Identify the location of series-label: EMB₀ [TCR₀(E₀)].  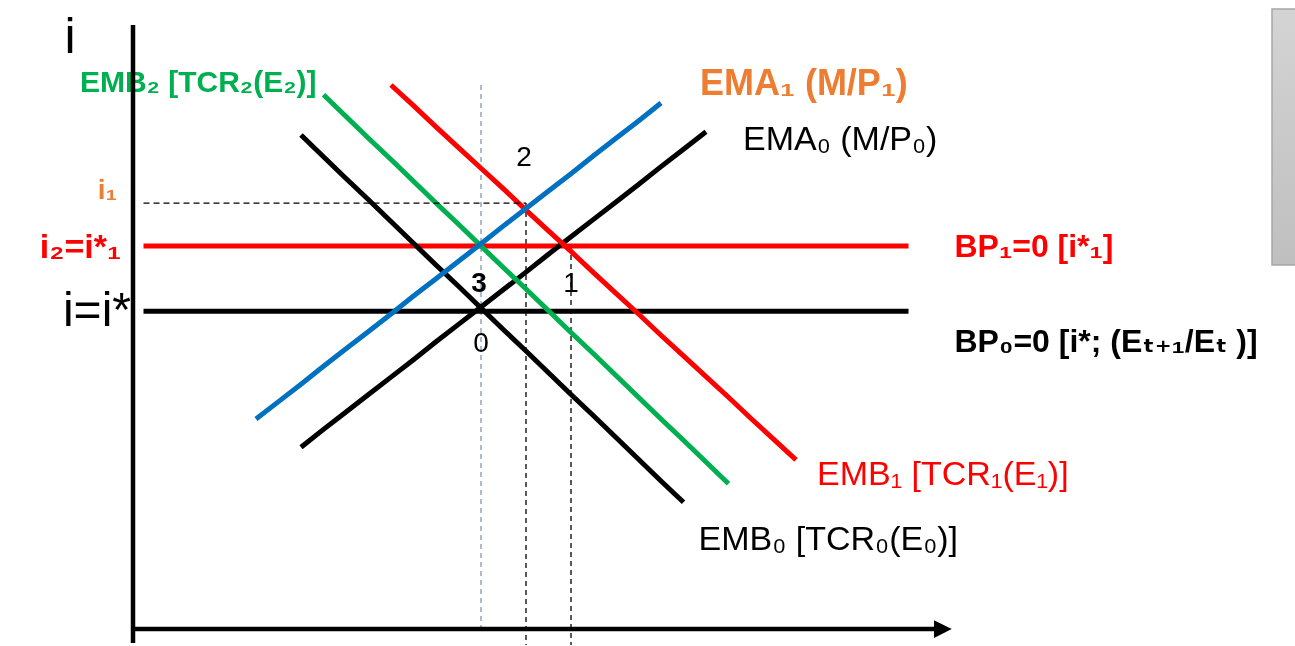
(828, 538).